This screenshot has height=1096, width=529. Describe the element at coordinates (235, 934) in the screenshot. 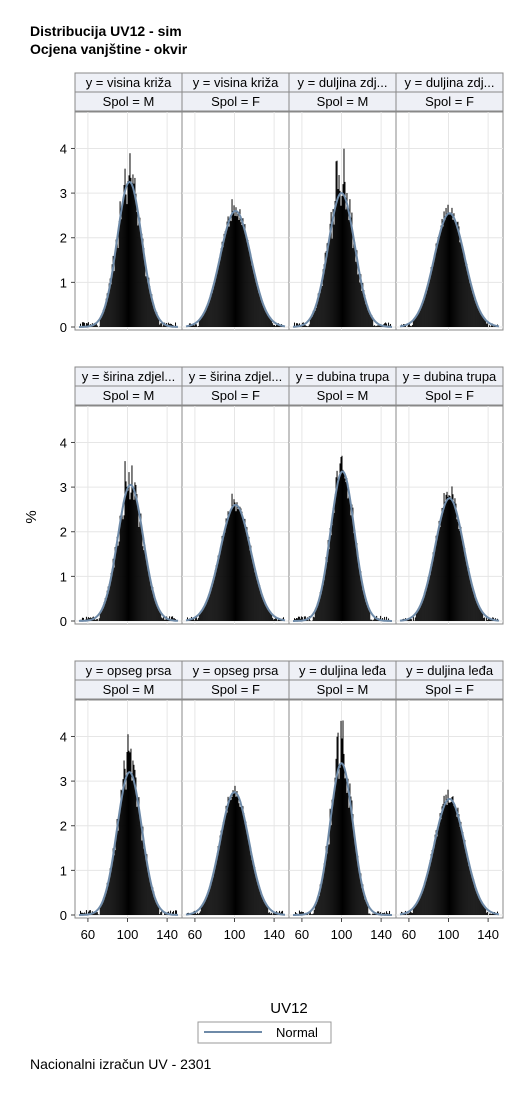

I see `x-tick-label: 100` at that location.